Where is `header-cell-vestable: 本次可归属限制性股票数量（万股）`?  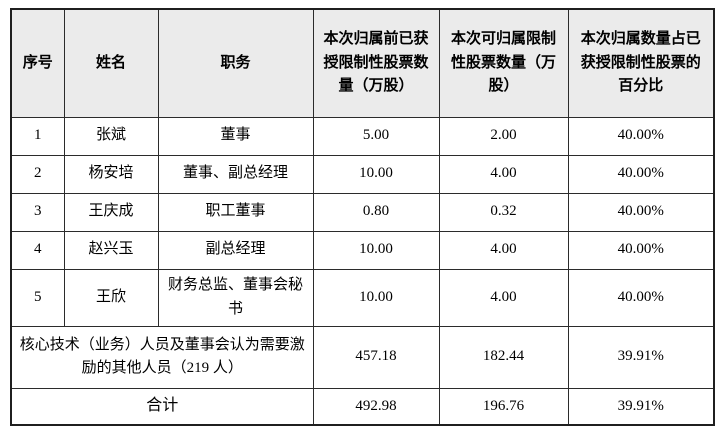 header-cell-vestable: 本次可归属限制性股票数量（万股） is located at coordinates (503, 63).